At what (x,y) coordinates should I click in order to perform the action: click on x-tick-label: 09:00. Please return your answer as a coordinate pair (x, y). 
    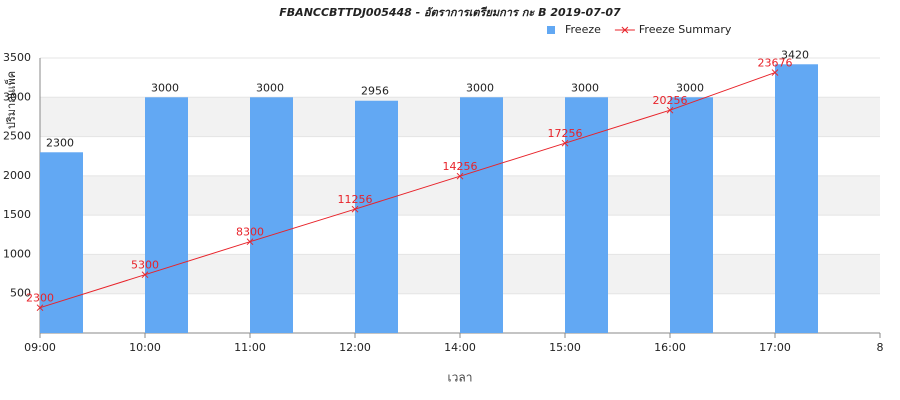
    Looking at the image, I should click on (40, 347).